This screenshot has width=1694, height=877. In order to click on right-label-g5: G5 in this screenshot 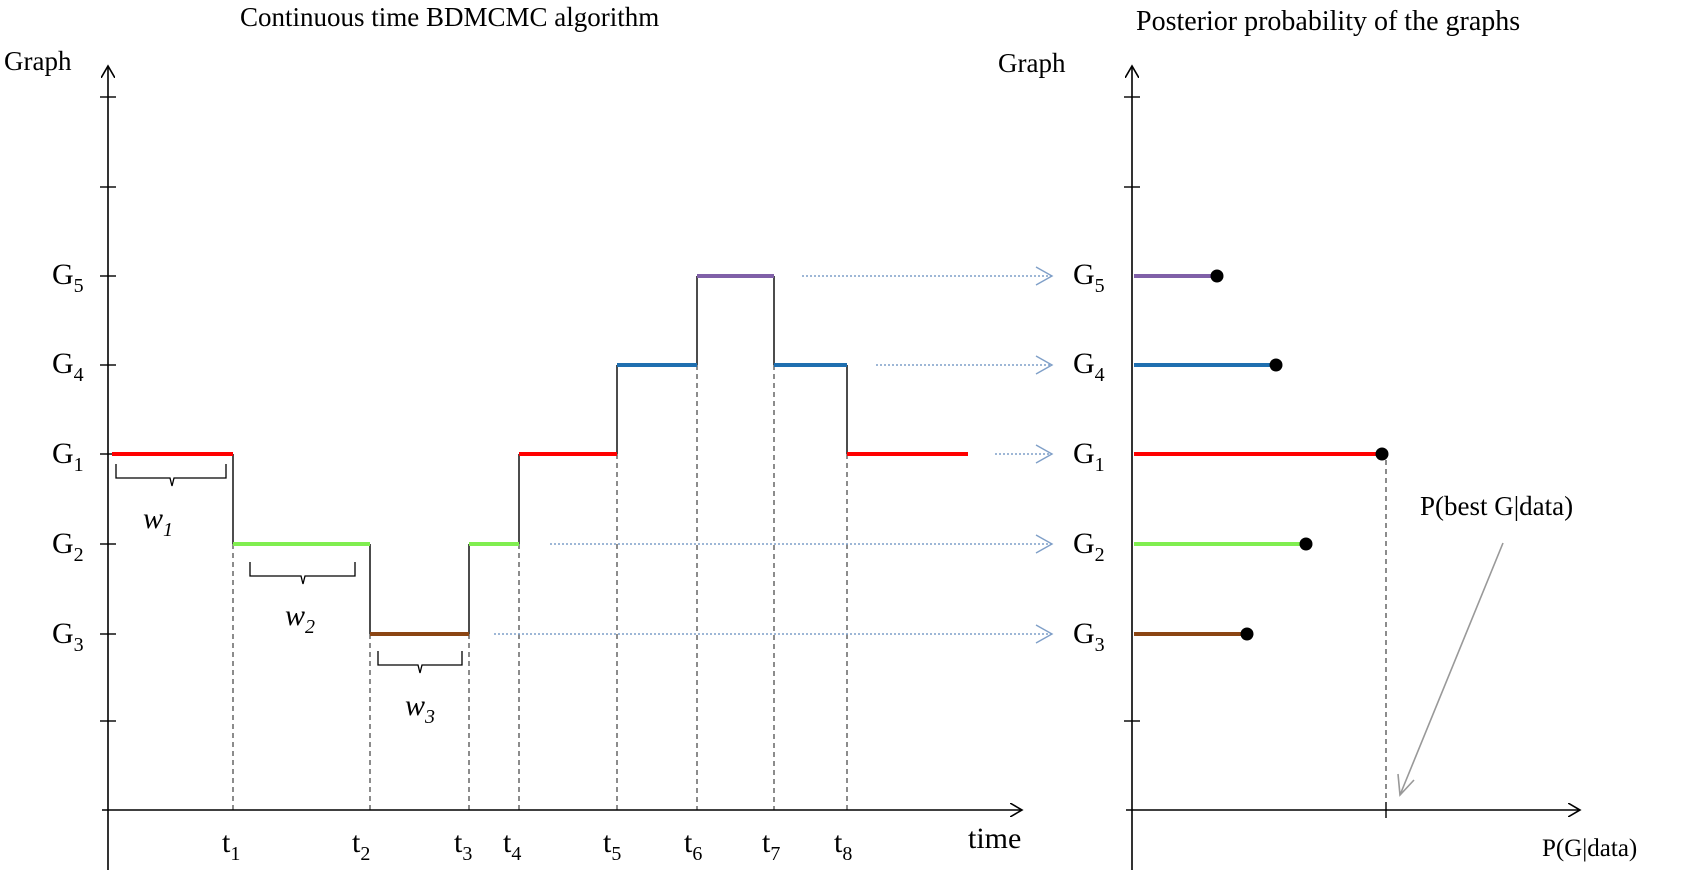, I will do `click(1089, 277)`.